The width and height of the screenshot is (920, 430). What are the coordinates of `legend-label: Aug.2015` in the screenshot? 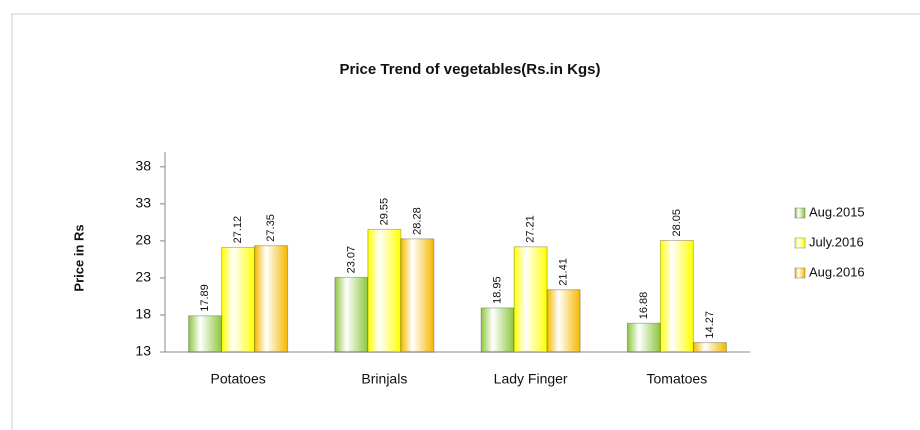 It's located at (837, 211).